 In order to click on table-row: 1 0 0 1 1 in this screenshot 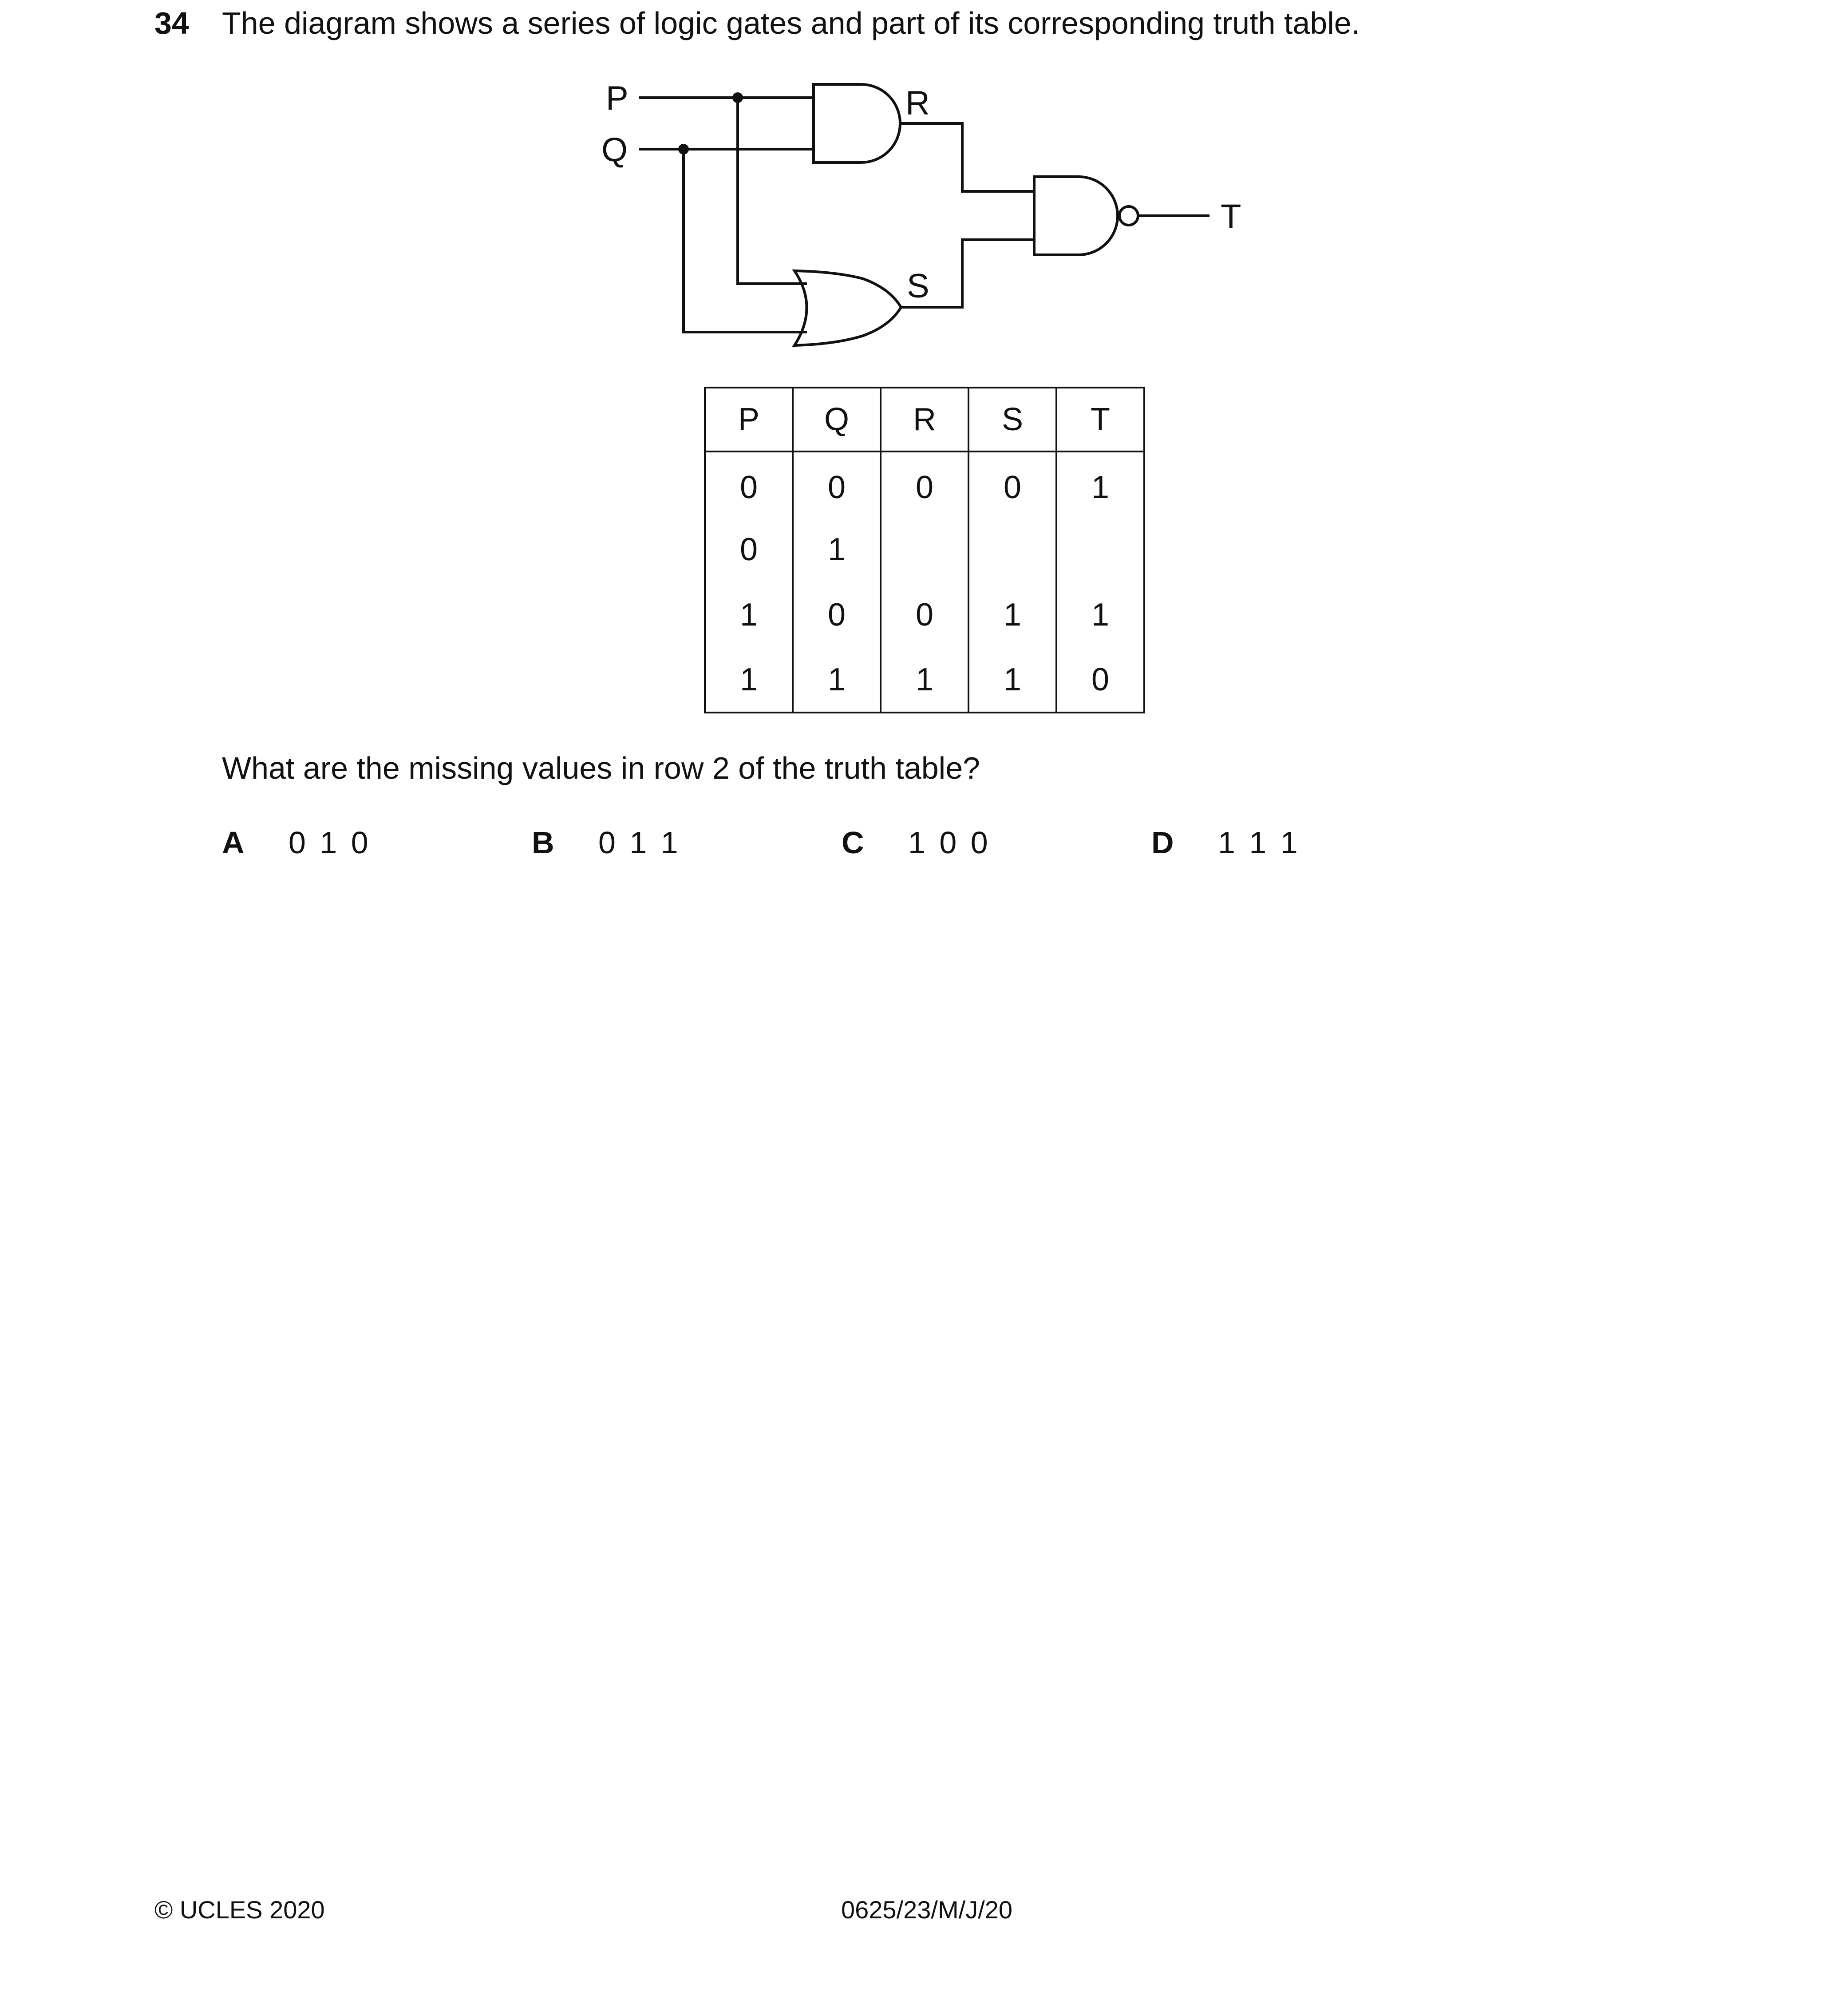, I will do `click(924, 614)`.